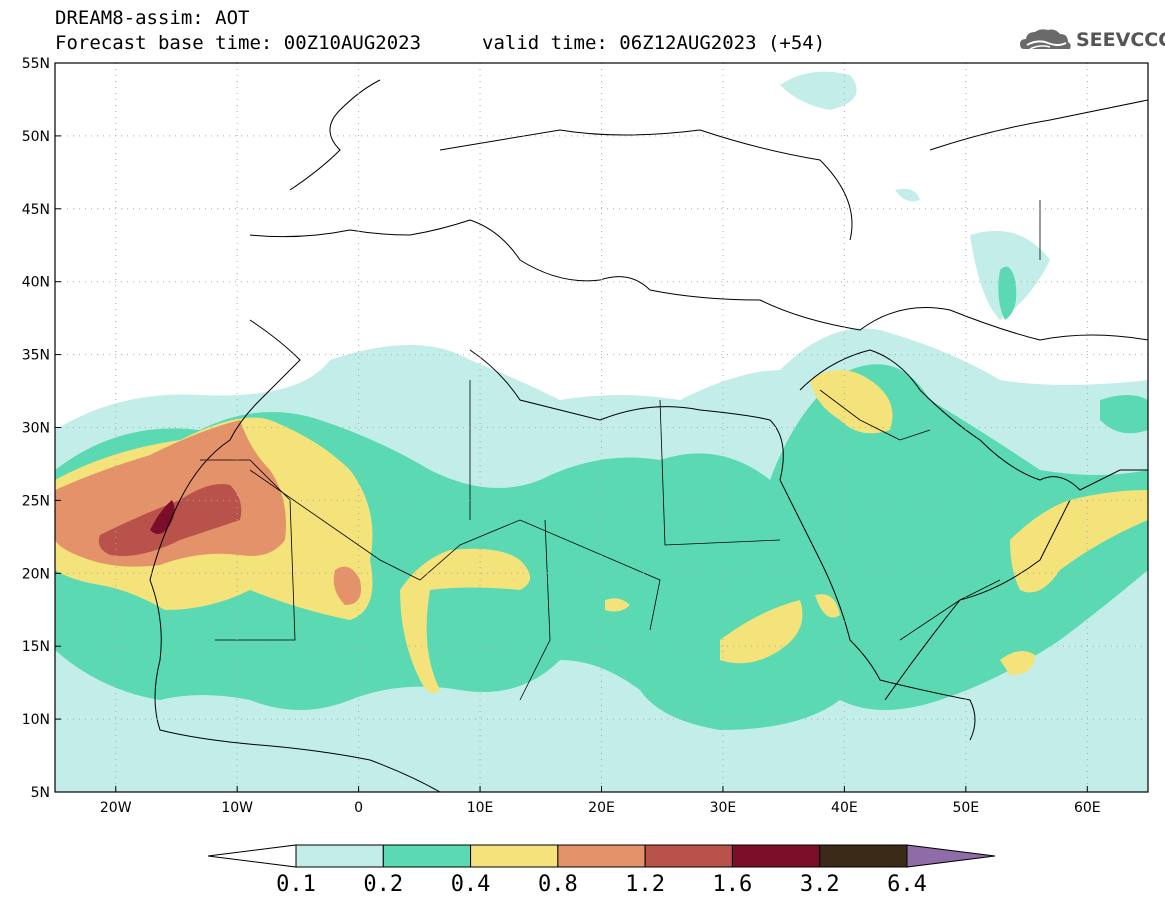  I want to click on lat-tick-label: 30N, so click(36, 429).